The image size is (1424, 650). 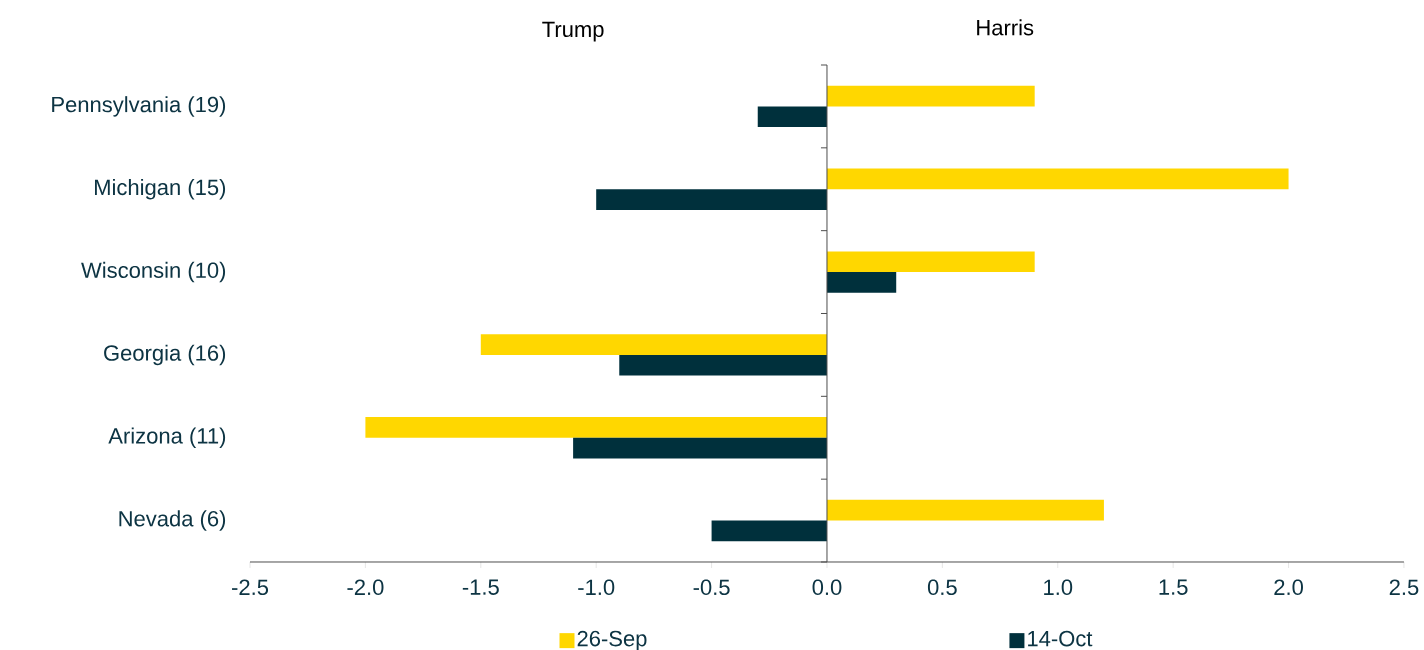 What do you see at coordinates (153, 272) in the screenshot?
I see `y-tick-label: Wisconsin (10)` at bounding box center [153, 272].